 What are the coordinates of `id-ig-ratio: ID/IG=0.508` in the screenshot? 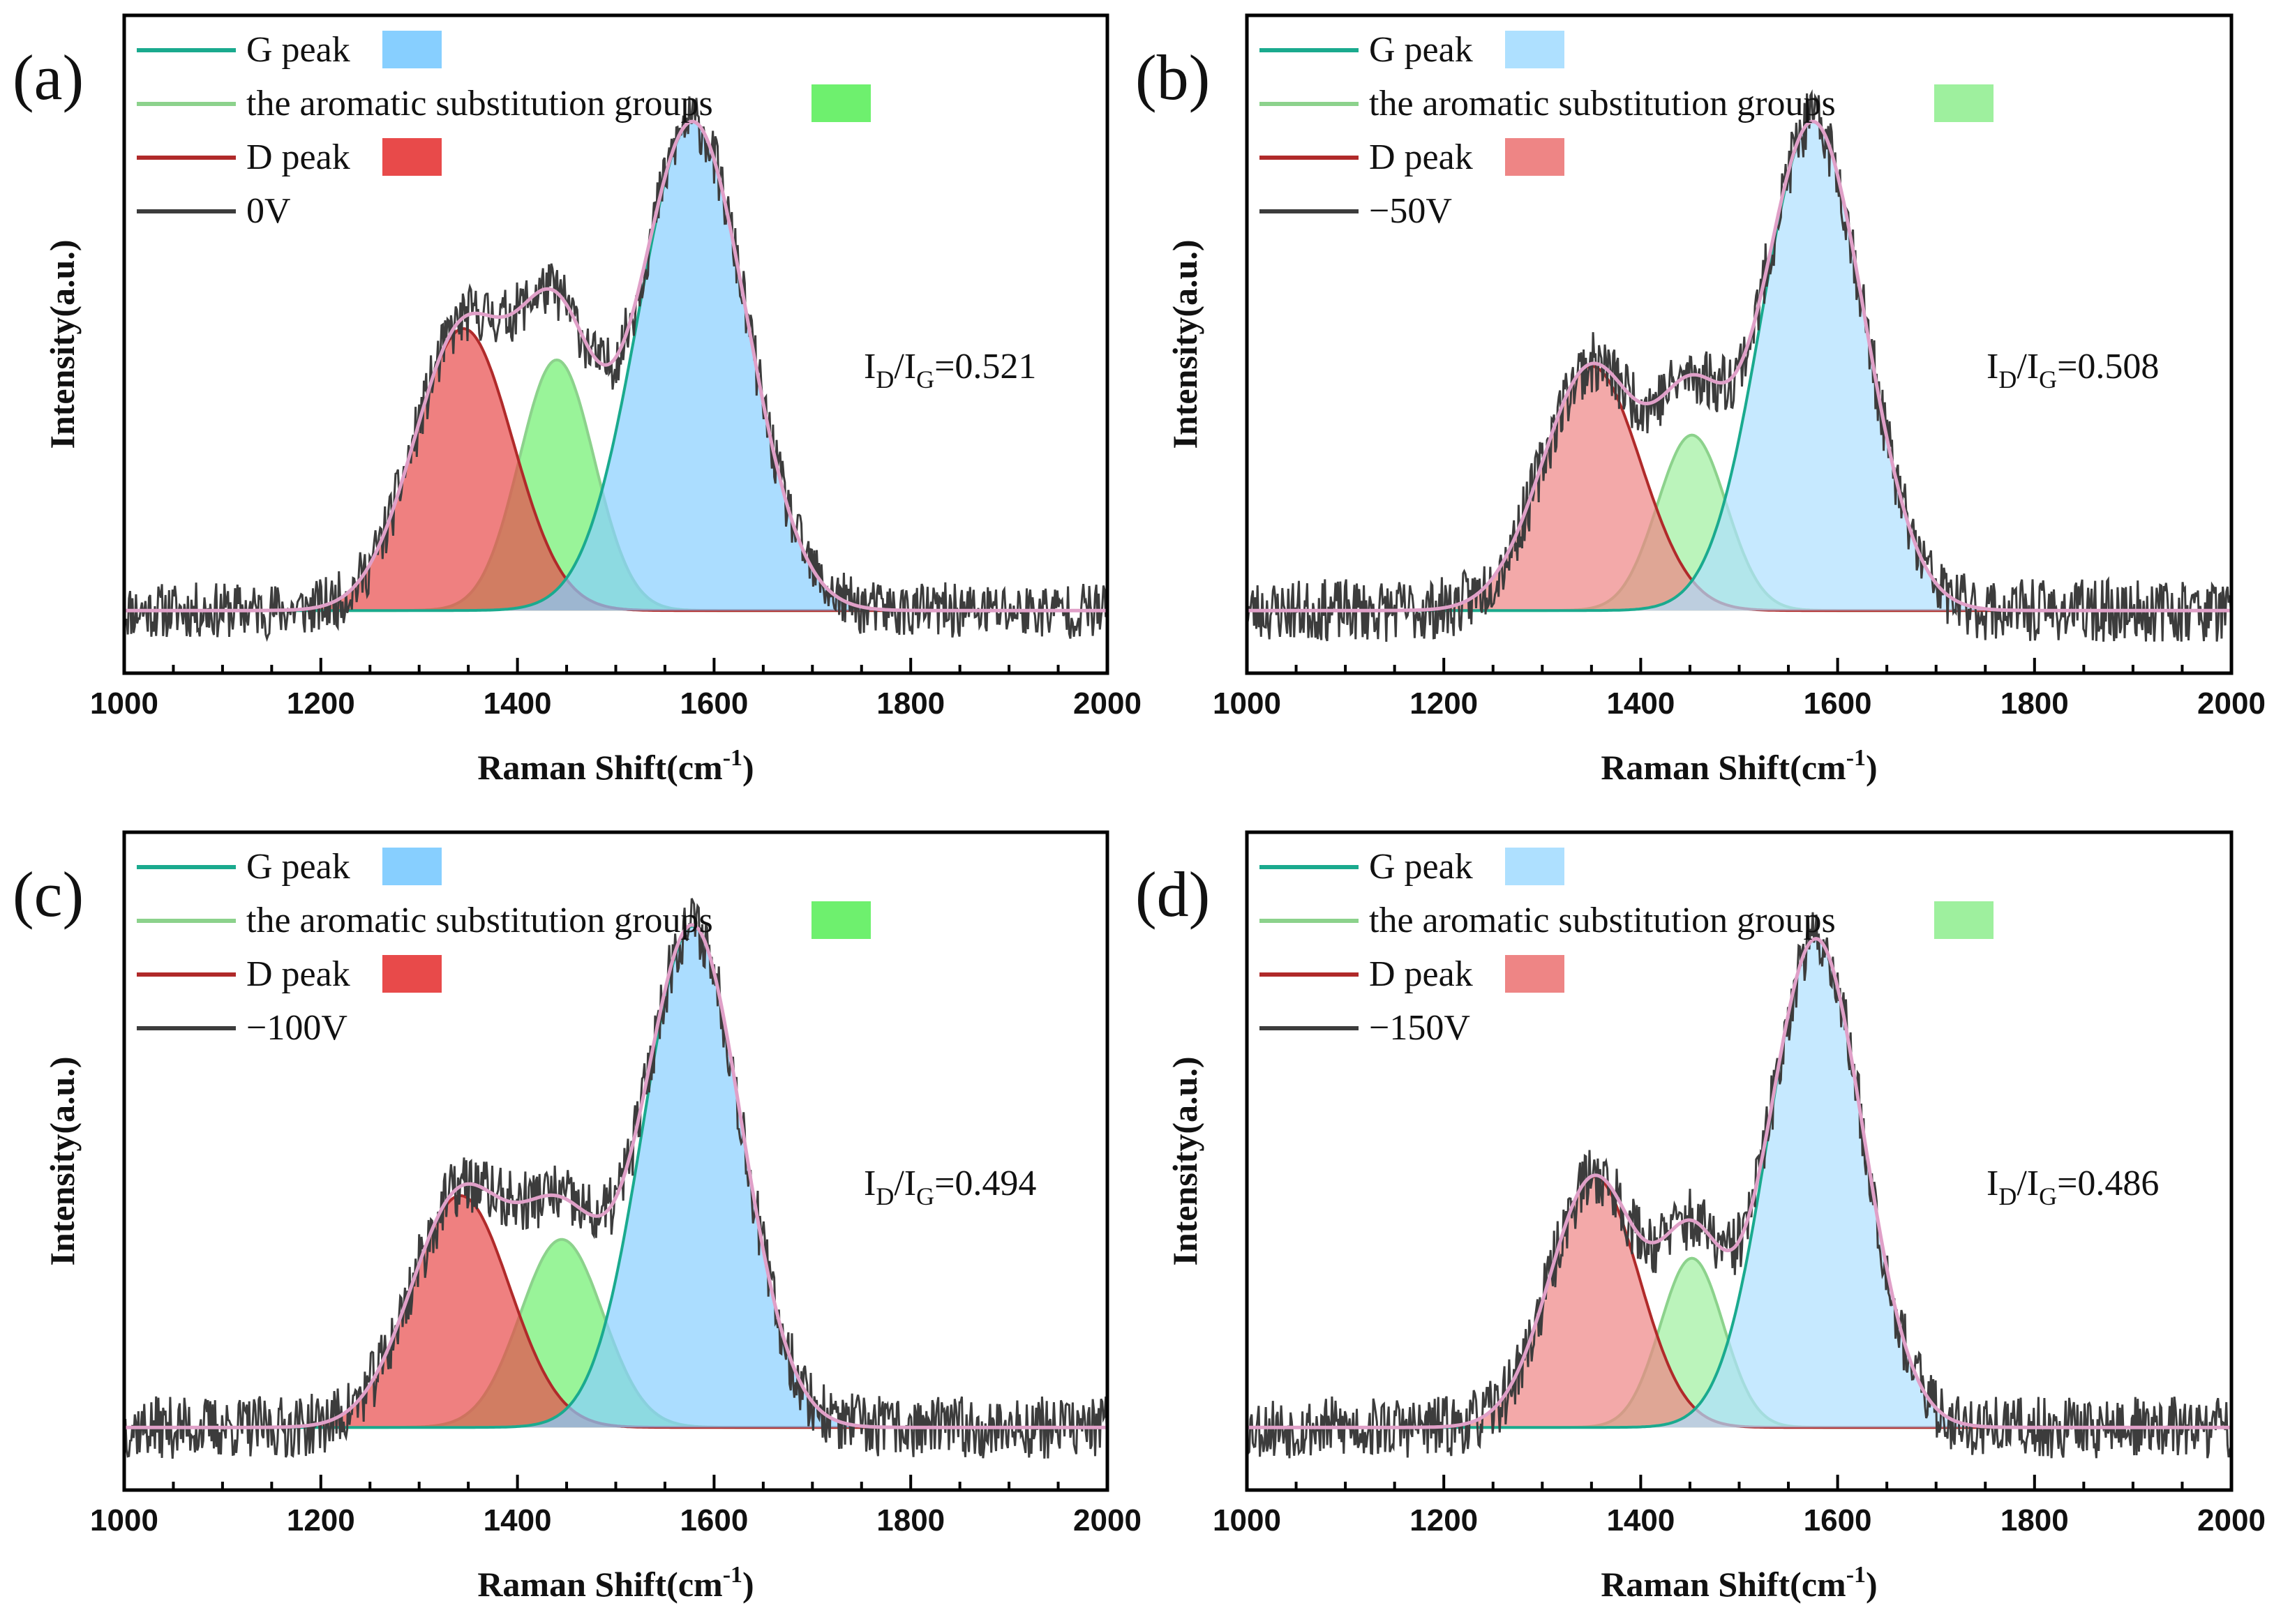 It's located at (2073, 370).